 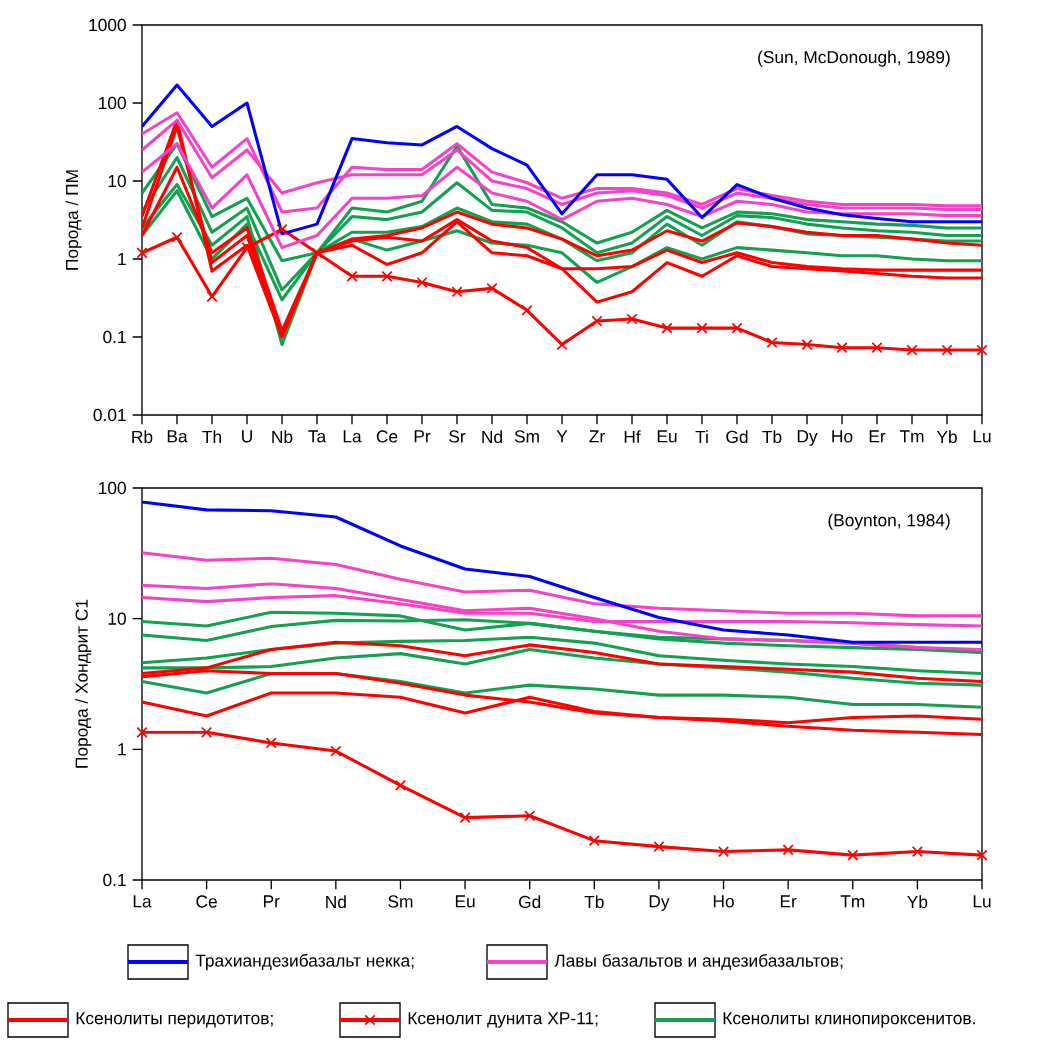 I want to click on annotation: (Sun, McDonough, 1989), so click(x=854, y=58).